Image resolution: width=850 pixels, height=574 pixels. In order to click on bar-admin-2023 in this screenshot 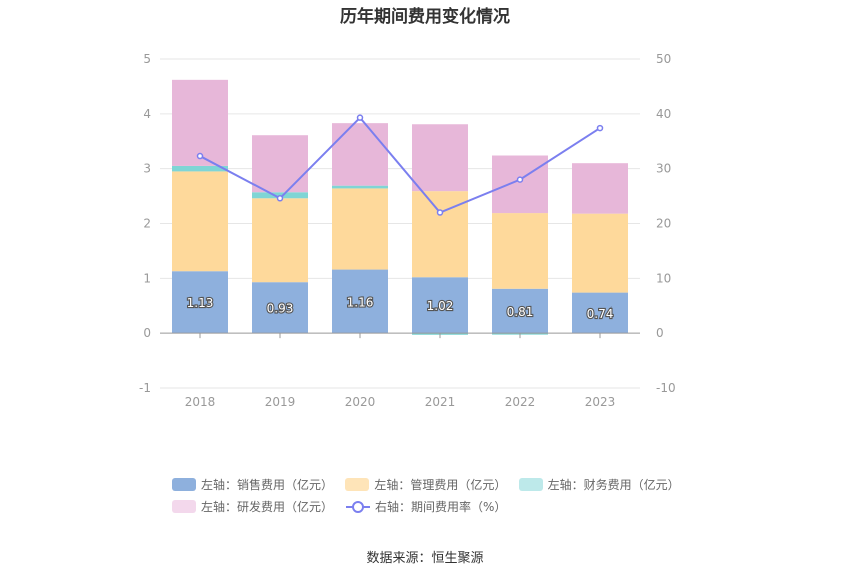, I will do `click(600, 253)`.